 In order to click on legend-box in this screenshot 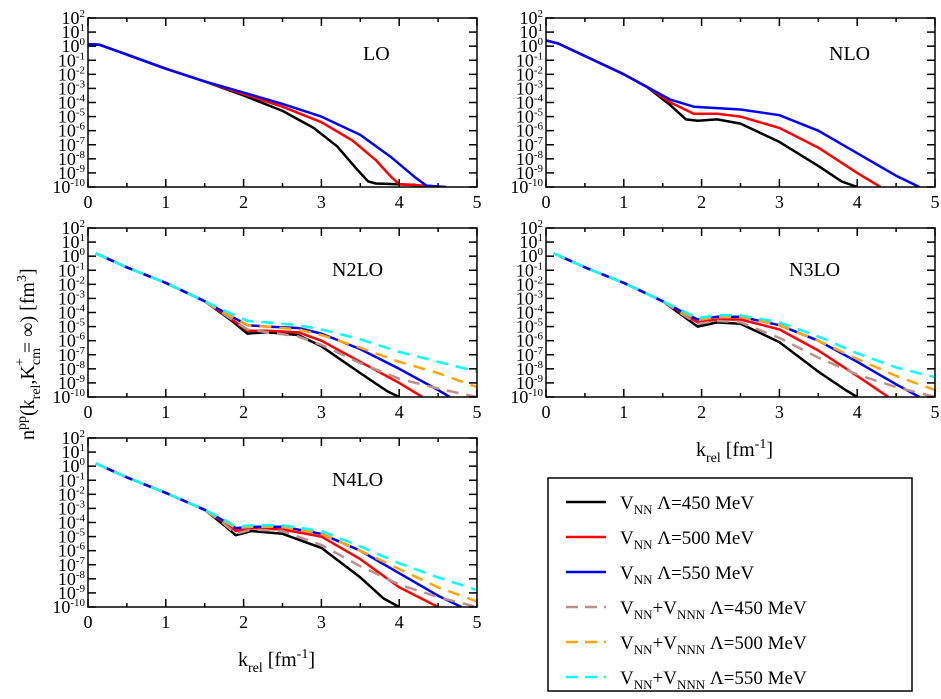, I will do `click(730, 584)`.